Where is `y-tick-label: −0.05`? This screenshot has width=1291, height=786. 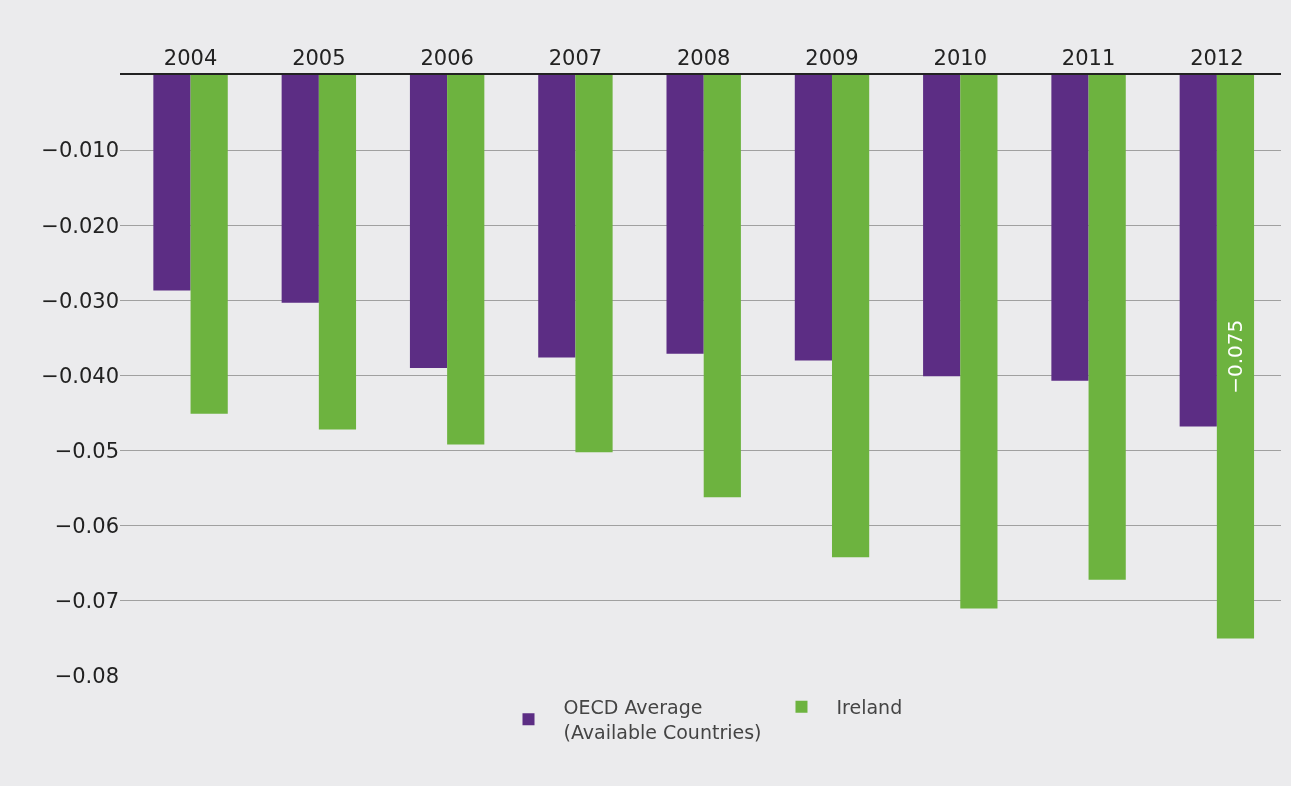
y-tick-label: −0.05 is located at coordinates (86, 450).